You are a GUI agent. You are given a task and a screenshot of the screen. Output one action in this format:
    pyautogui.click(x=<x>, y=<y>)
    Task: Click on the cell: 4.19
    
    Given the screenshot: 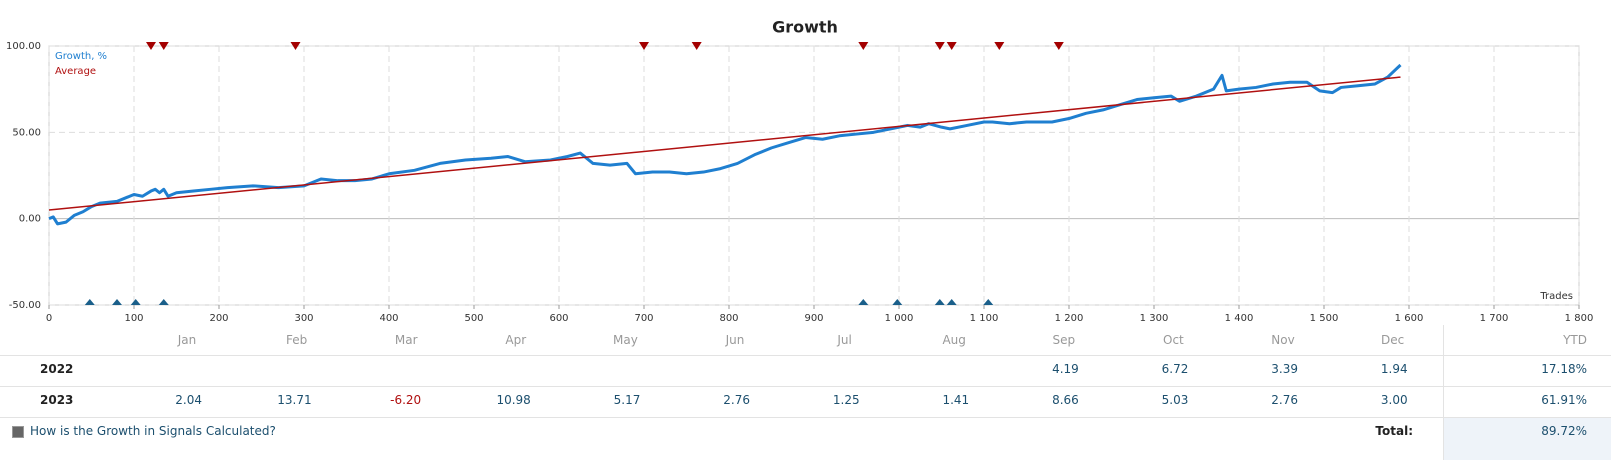 What is the action you would take?
    pyautogui.click(x=1065, y=369)
    